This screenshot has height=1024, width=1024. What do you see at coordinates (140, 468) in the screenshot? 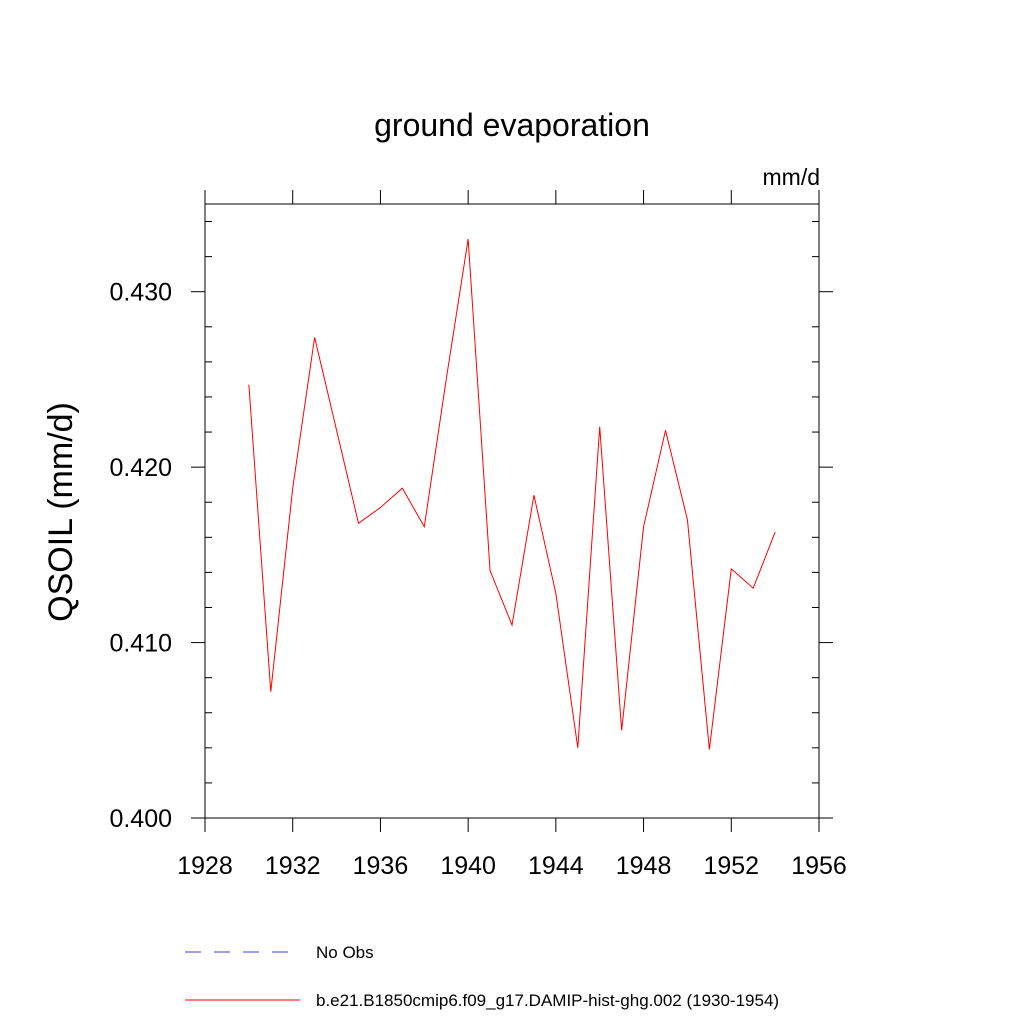
I see `y-tick-label: 0.420` at bounding box center [140, 468].